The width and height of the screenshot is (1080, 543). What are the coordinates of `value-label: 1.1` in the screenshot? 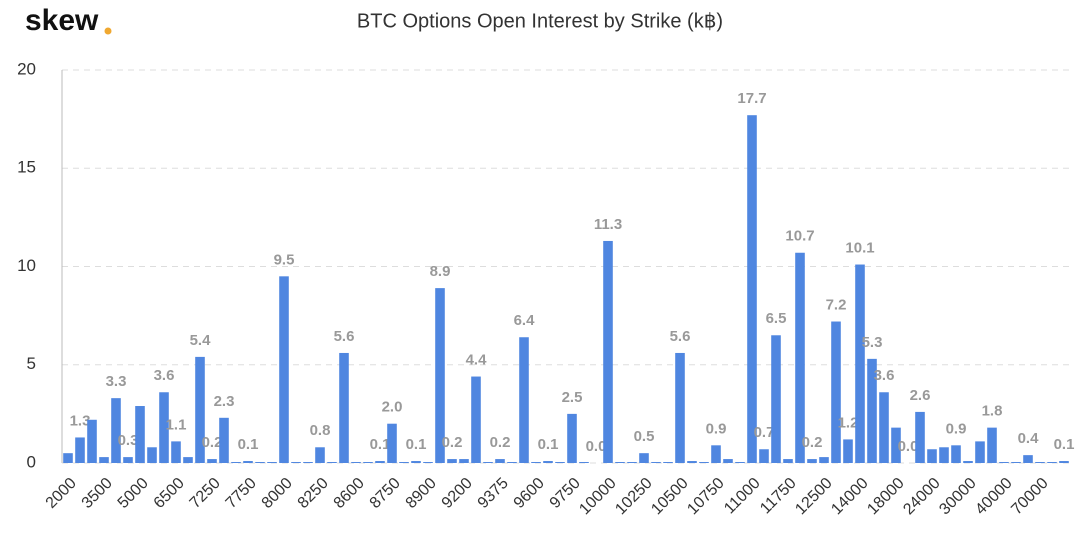 It's located at (176, 424).